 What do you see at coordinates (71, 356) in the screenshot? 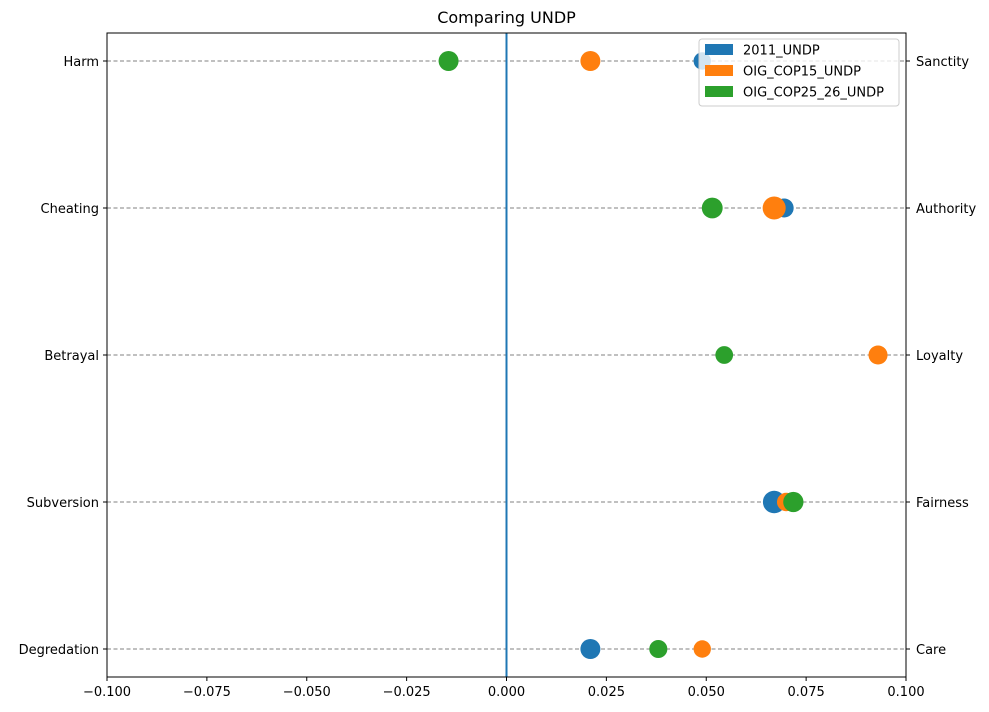
I see `left-category-label: Betrayal` at bounding box center [71, 356].